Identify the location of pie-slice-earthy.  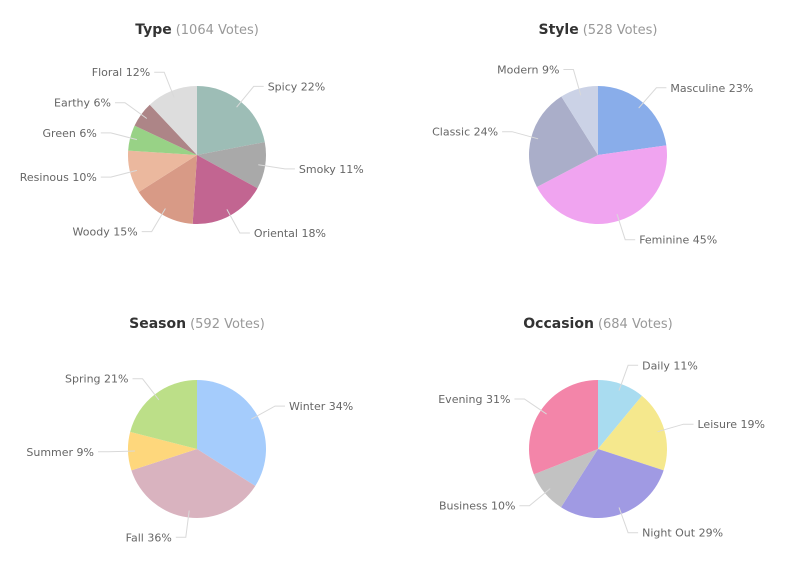
(165, 129).